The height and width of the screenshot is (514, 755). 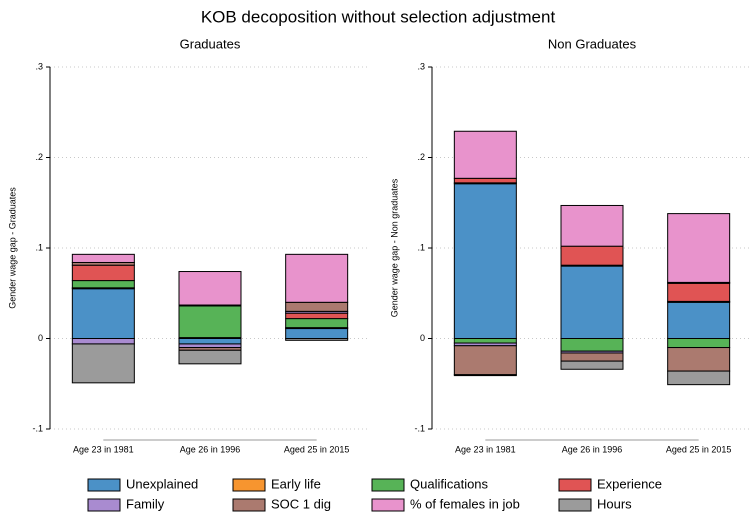 What do you see at coordinates (12, 248) in the screenshot?
I see `y-axis-title: Gender wage gap - Graduates` at bounding box center [12, 248].